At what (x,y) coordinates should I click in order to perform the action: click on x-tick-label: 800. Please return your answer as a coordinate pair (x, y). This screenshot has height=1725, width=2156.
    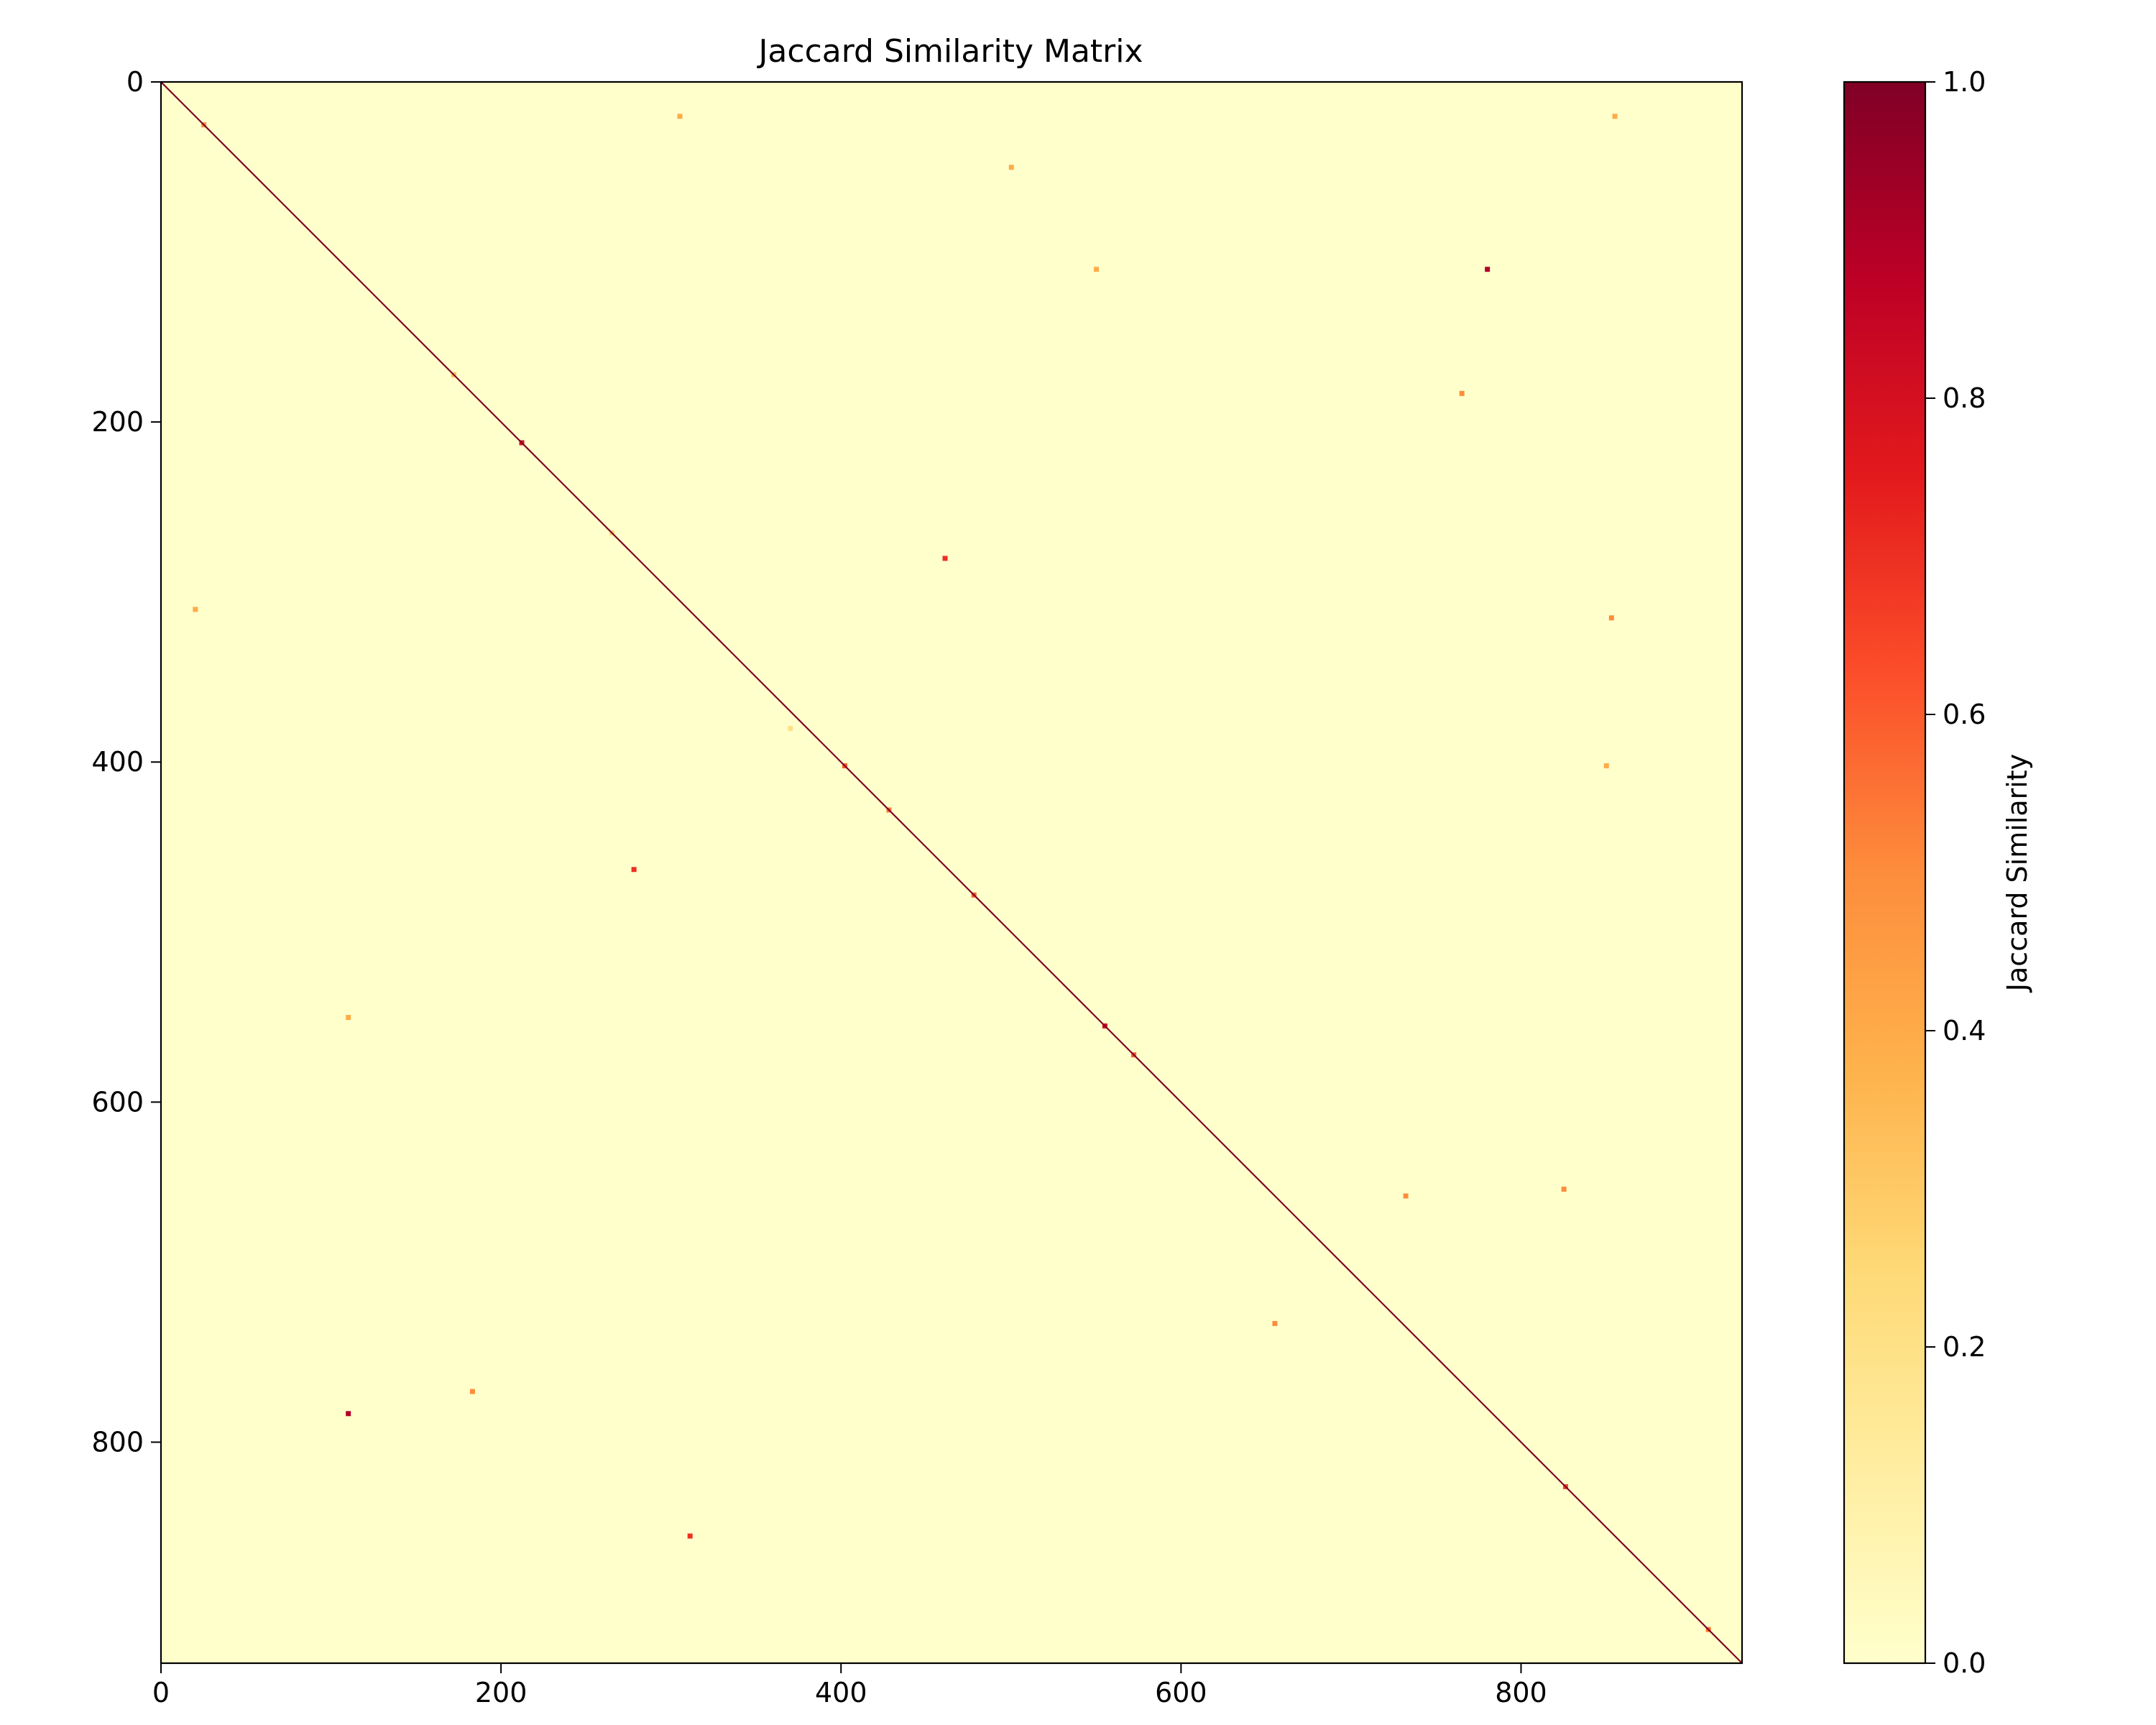
    Looking at the image, I should click on (1521, 1692).